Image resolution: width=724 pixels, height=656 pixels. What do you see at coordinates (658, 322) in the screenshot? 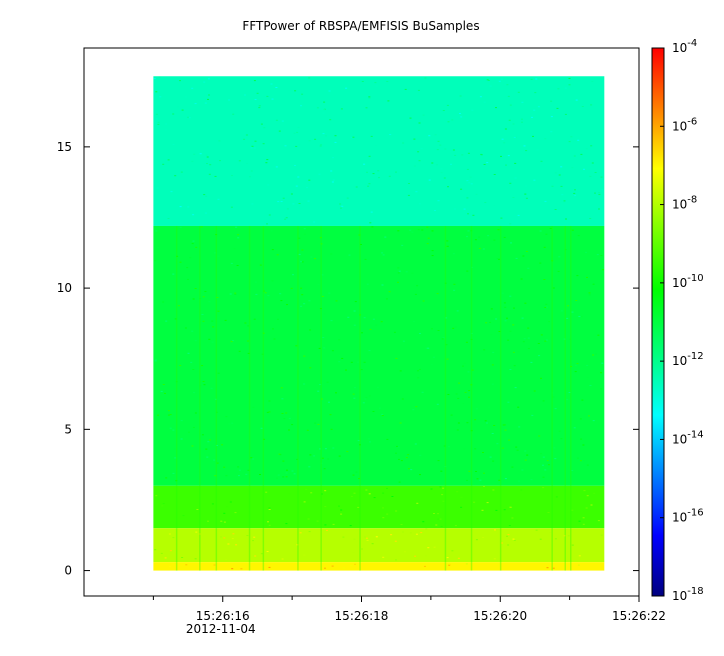
I see `colorbar` at bounding box center [658, 322].